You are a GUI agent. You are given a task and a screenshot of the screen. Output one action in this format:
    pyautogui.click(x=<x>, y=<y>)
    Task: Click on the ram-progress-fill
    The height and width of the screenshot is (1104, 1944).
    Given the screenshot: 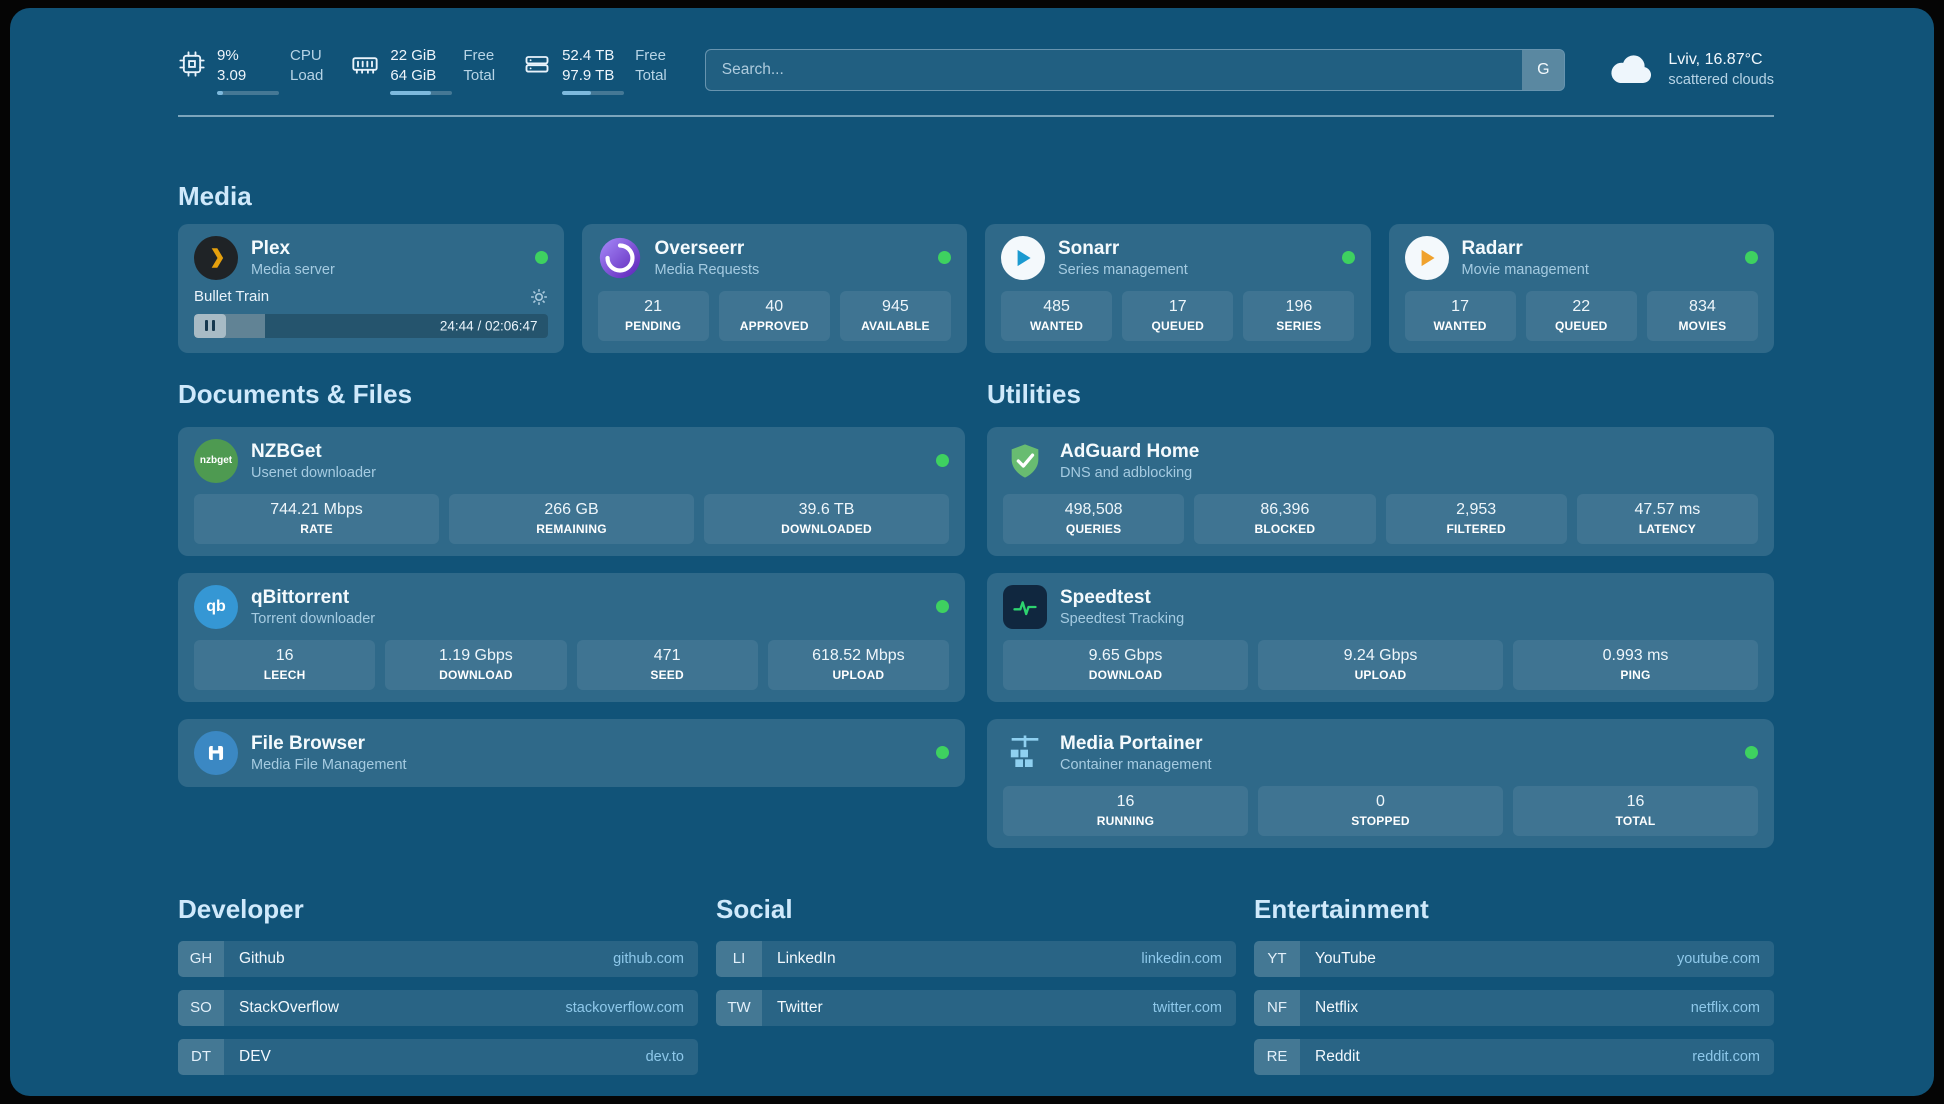 What is the action you would take?
    pyautogui.click(x=411, y=92)
    